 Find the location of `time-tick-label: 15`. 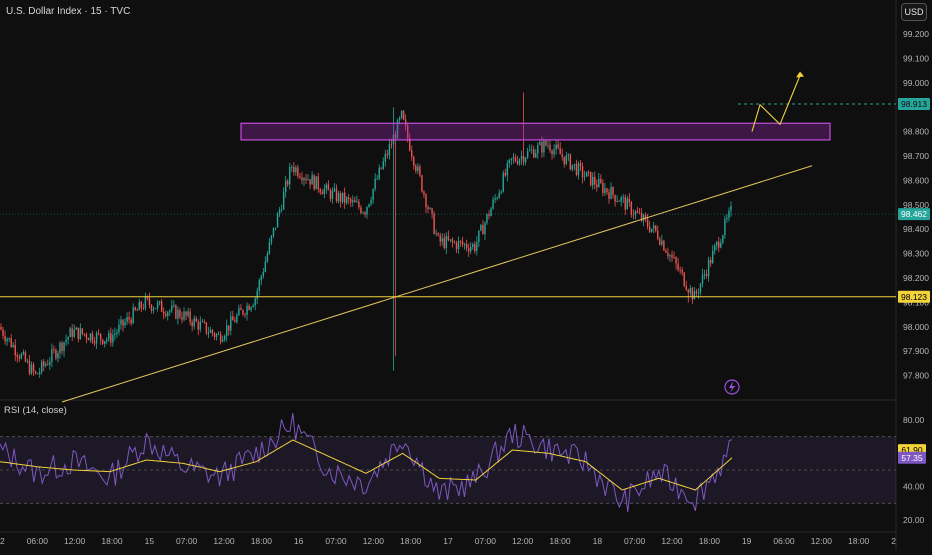

time-tick-label: 15 is located at coordinates (150, 541).